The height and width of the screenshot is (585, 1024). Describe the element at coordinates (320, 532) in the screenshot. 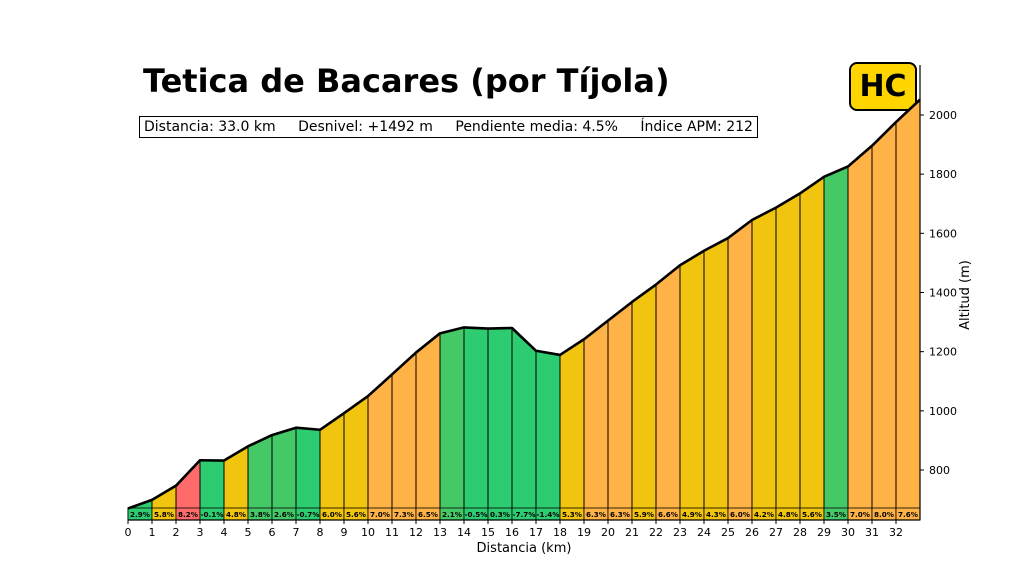

I see `x-tick-label: 8` at that location.